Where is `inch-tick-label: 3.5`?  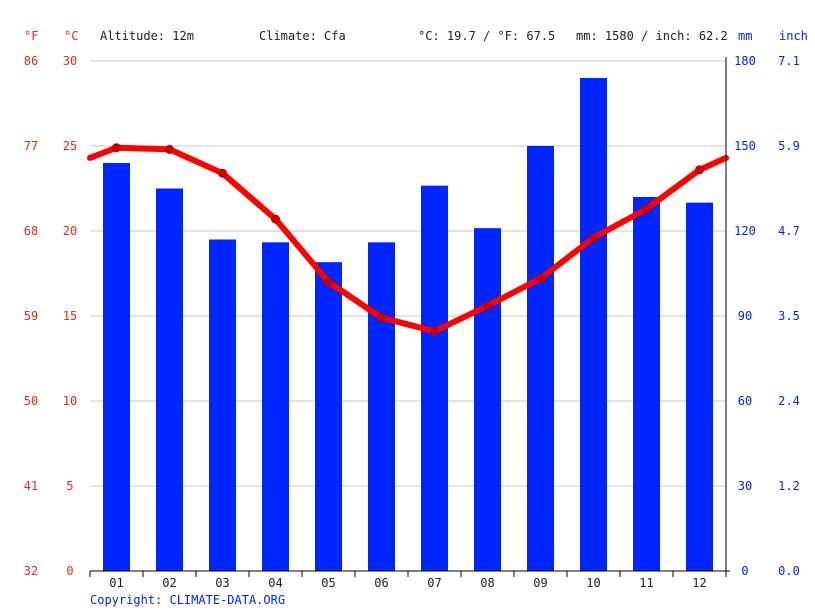
inch-tick-label: 3.5 is located at coordinates (789, 316).